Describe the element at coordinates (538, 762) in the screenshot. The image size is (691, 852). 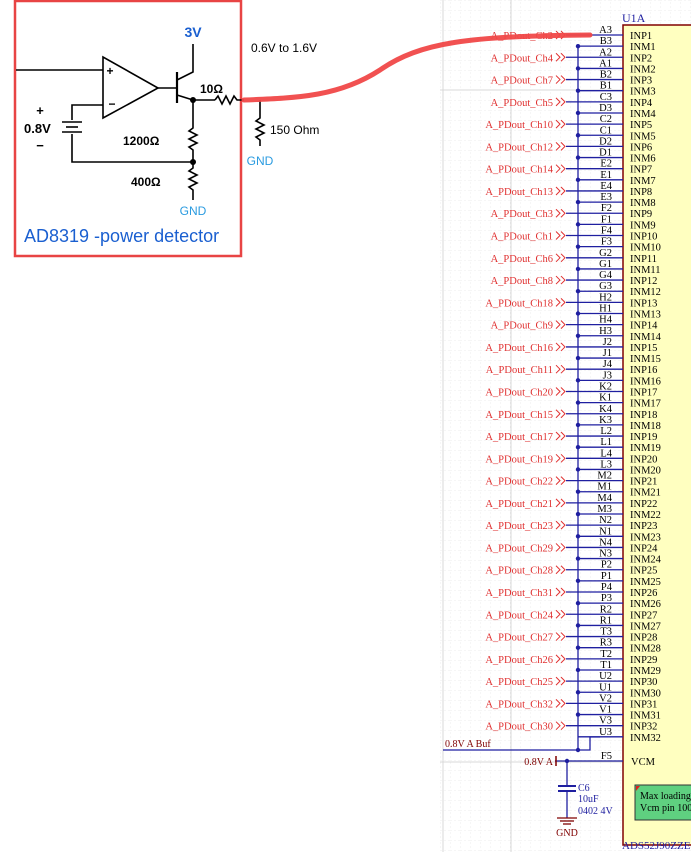
I see `vcm-net-label: 0.8V A` at that location.